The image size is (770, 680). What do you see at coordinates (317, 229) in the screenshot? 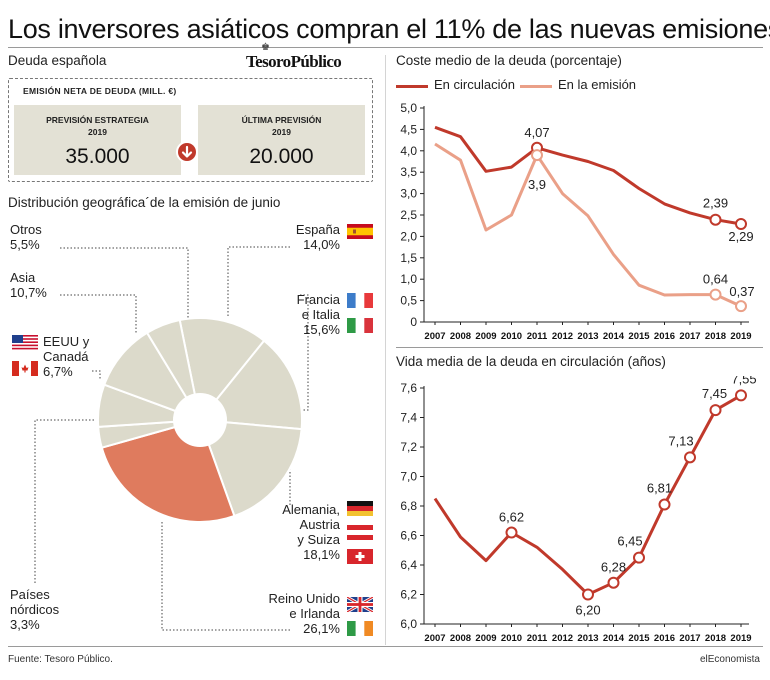
I see `pie-label-espana-name: España` at bounding box center [317, 229].